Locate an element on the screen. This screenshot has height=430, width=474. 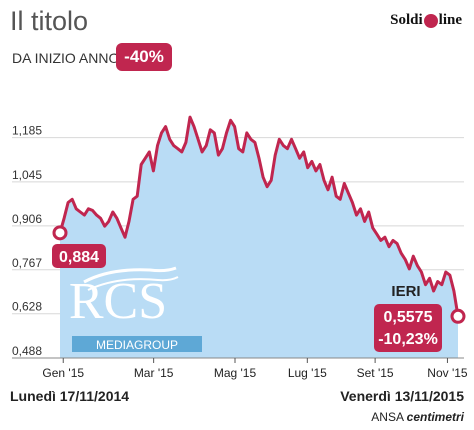
y-tick-label: 0,488 is located at coordinates (27, 351).